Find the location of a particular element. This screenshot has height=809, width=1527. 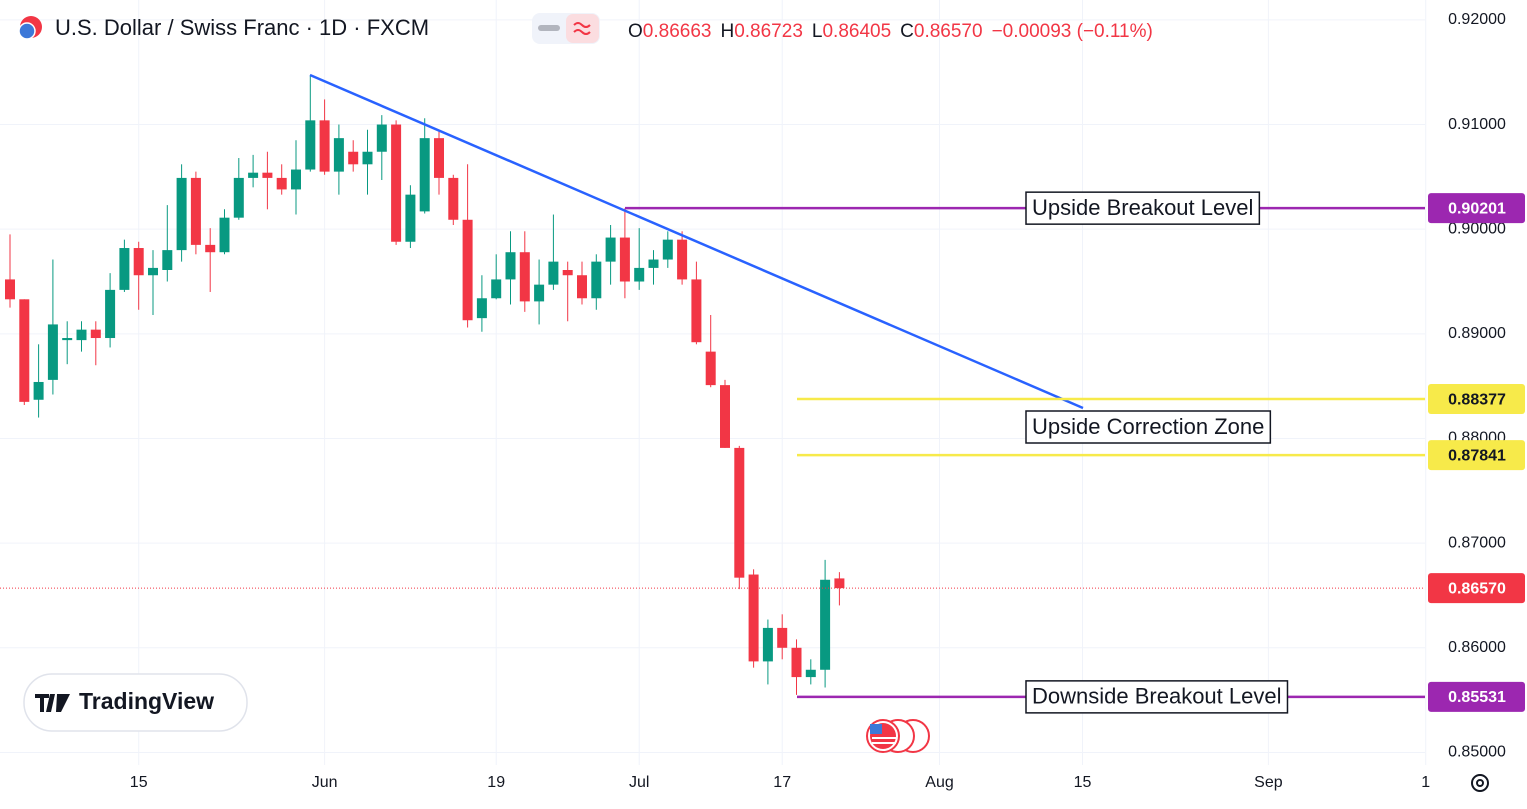

watermark-text: TradingView is located at coordinates (146, 701).